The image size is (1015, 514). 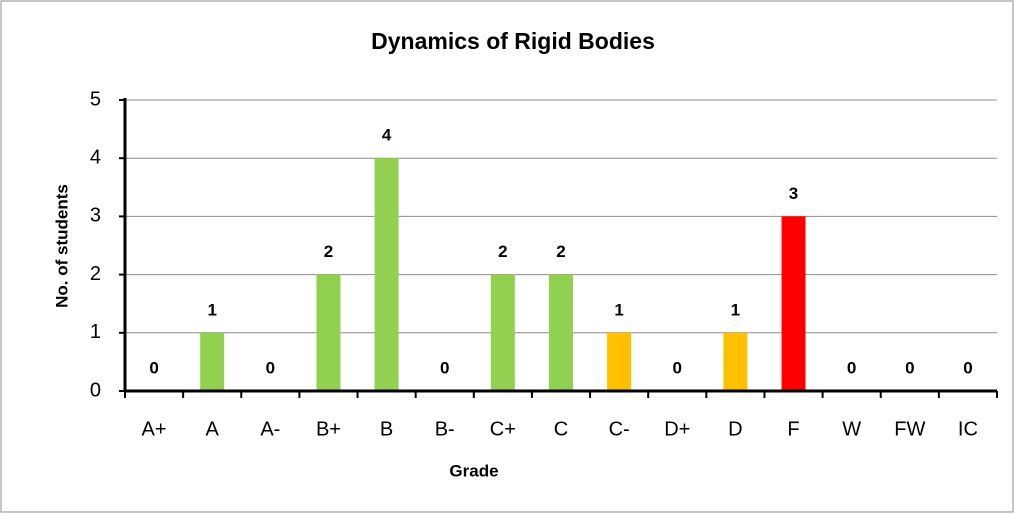 What do you see at coordinates (387, 135) in the screenshot?
I see `value-label: 4` at bounding box center [387, 135].